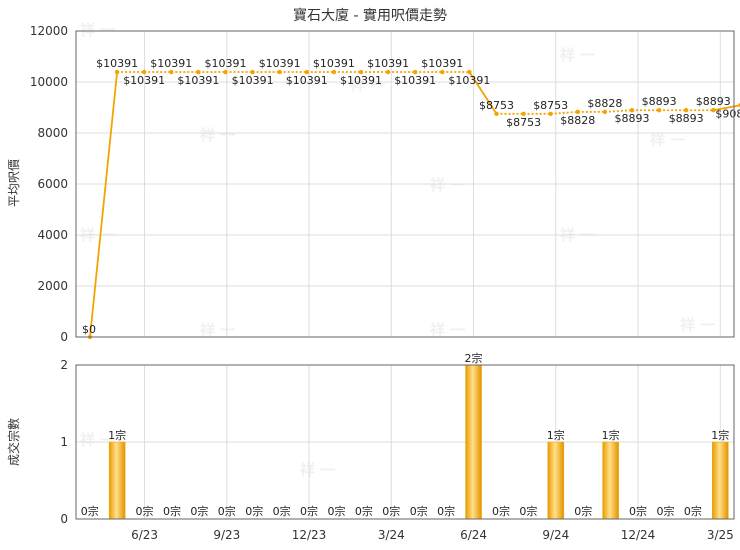  I want to click on x-tick-label: 12/24, so click(638, 535).